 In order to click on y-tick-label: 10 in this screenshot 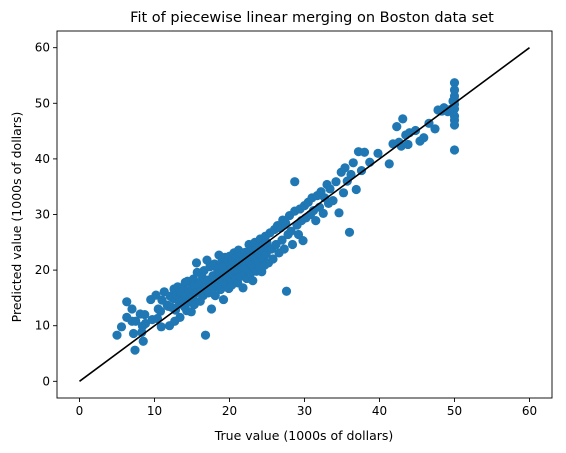, I will do `click(42, 326)`.